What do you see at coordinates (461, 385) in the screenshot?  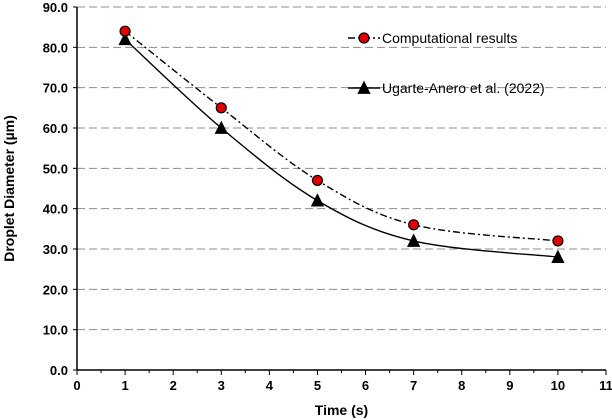 I see `x-tick-label: 8` at bounding box center [461, 385].